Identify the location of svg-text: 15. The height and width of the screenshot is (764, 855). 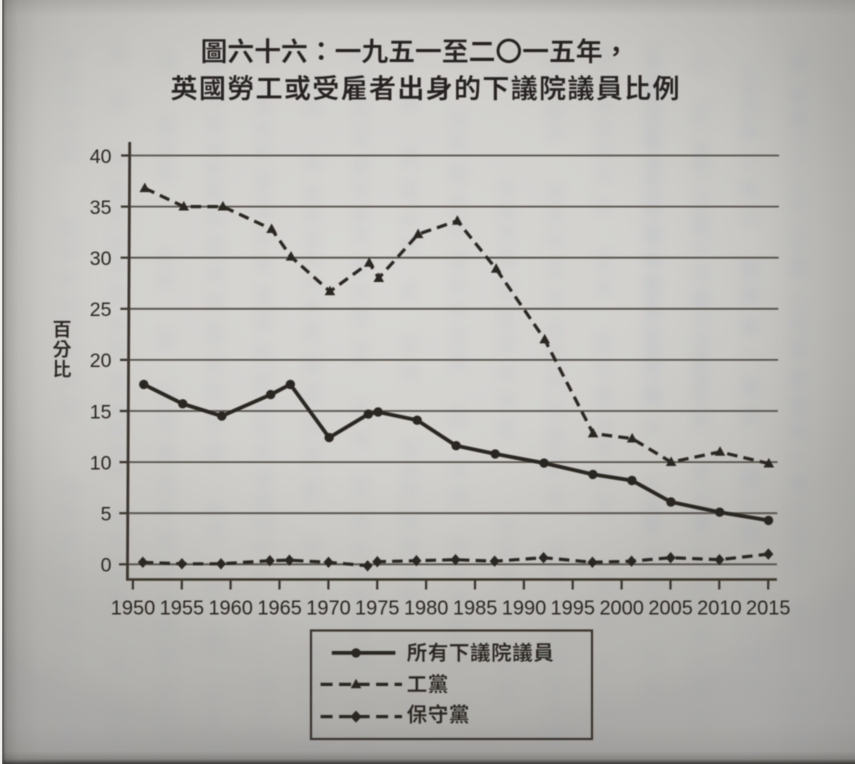
(101, 412).